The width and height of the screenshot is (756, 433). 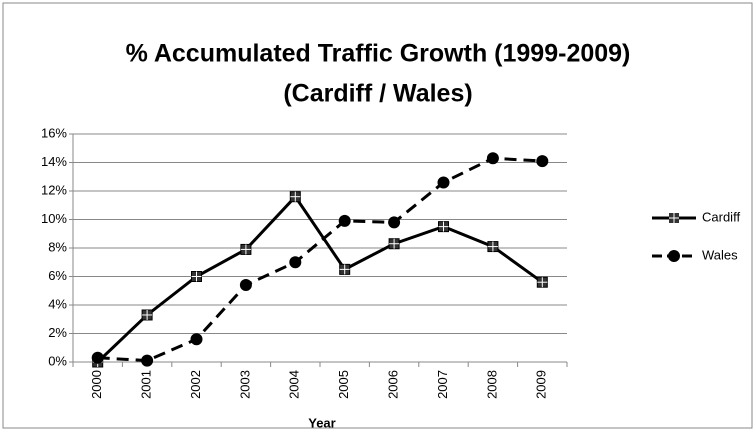 What do you see at coordinates (674, 256) in the screenshot?
I see `legend-marker` at bounding box center [674, 256].